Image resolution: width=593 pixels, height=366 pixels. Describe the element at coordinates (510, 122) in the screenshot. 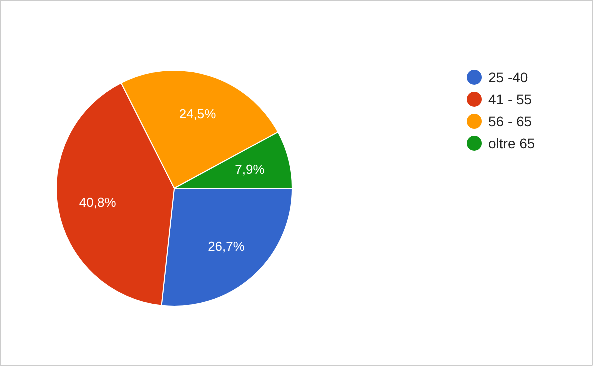

I see `legend-label: 56 - 65` at that location.